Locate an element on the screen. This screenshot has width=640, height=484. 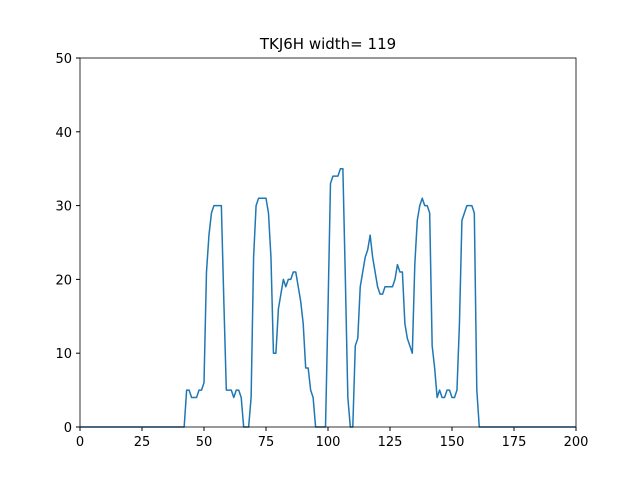
y-tick-label: 0 is located at coordinates (68, 428).